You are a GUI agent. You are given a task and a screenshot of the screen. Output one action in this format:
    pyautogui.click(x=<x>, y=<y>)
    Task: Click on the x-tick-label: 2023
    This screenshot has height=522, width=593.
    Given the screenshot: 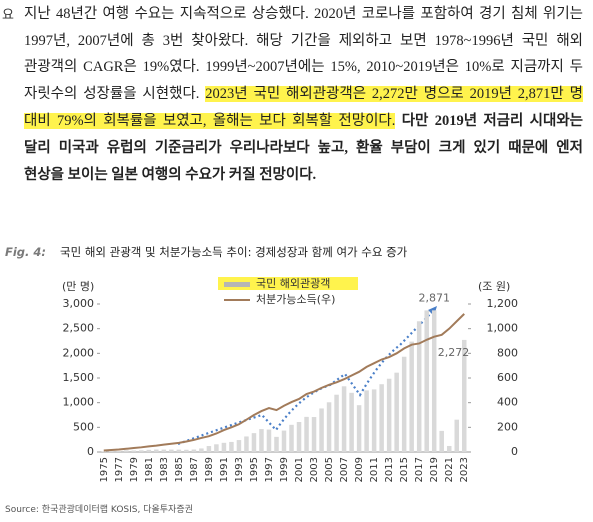 What is the action you would take?
    pyautogui.click(x=464, y=469)
    